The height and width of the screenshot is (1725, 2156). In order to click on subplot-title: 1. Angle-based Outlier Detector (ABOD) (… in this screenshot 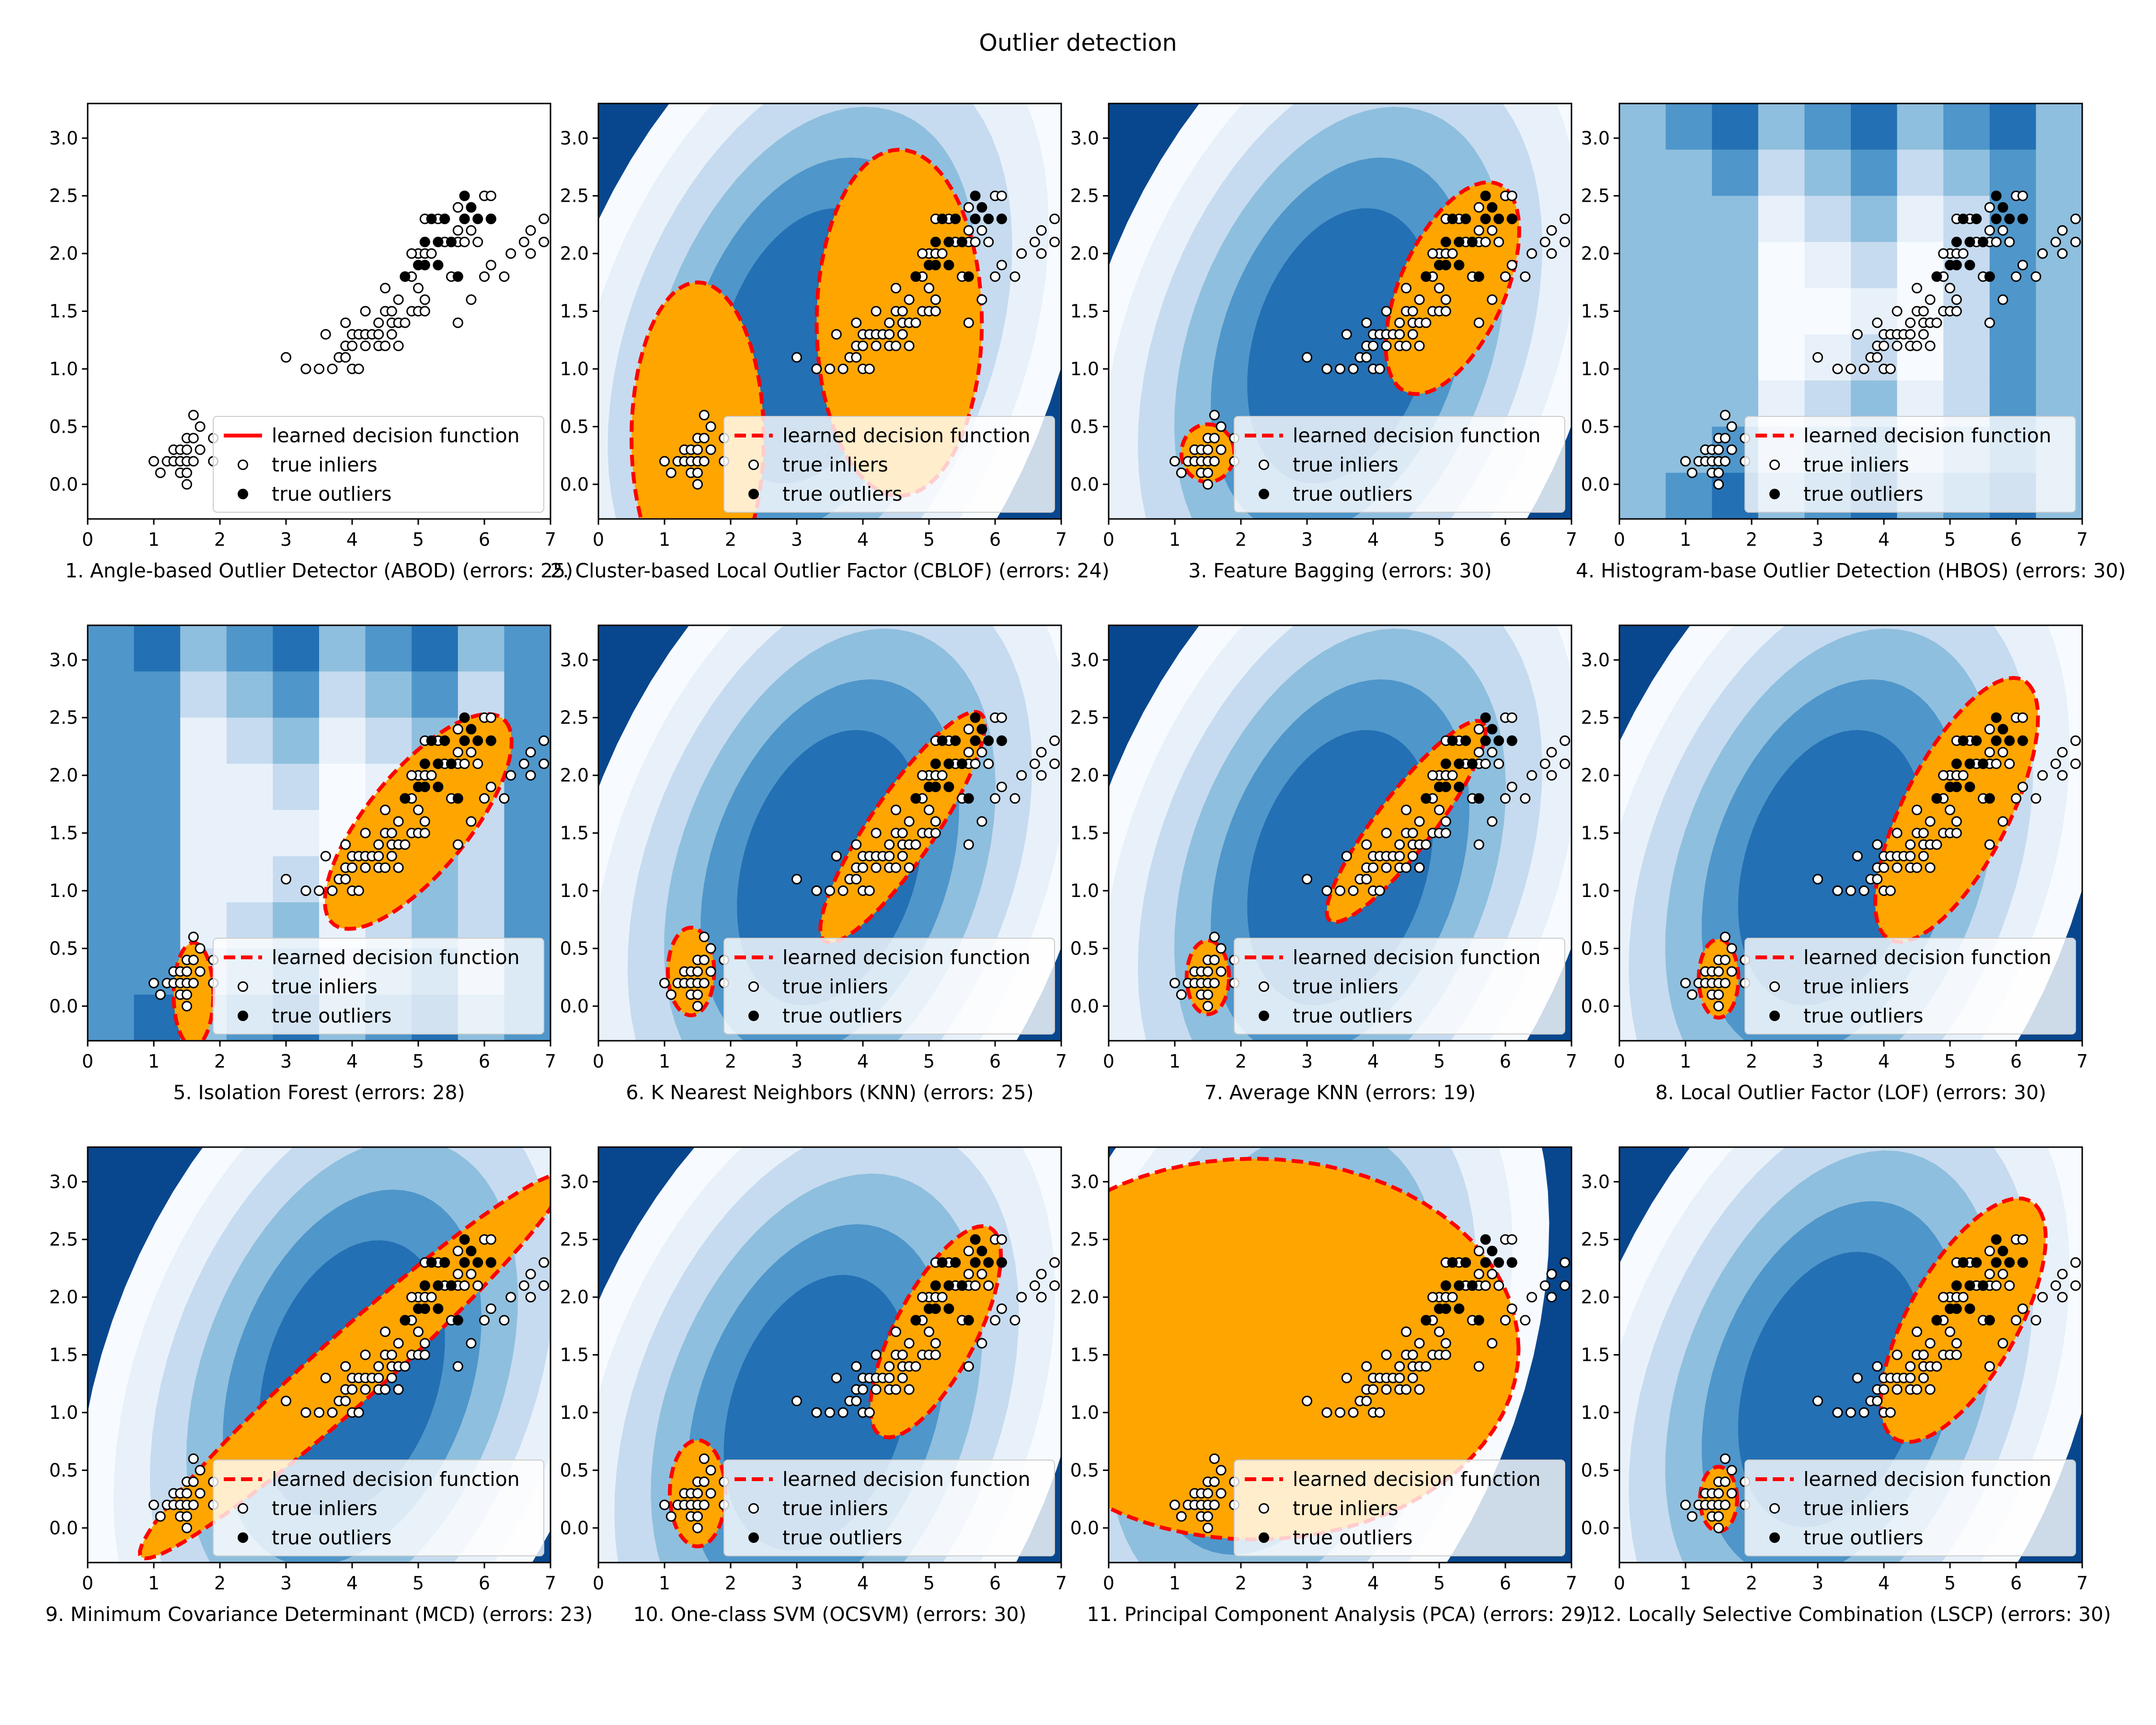, I will do `click(319, 571)`.